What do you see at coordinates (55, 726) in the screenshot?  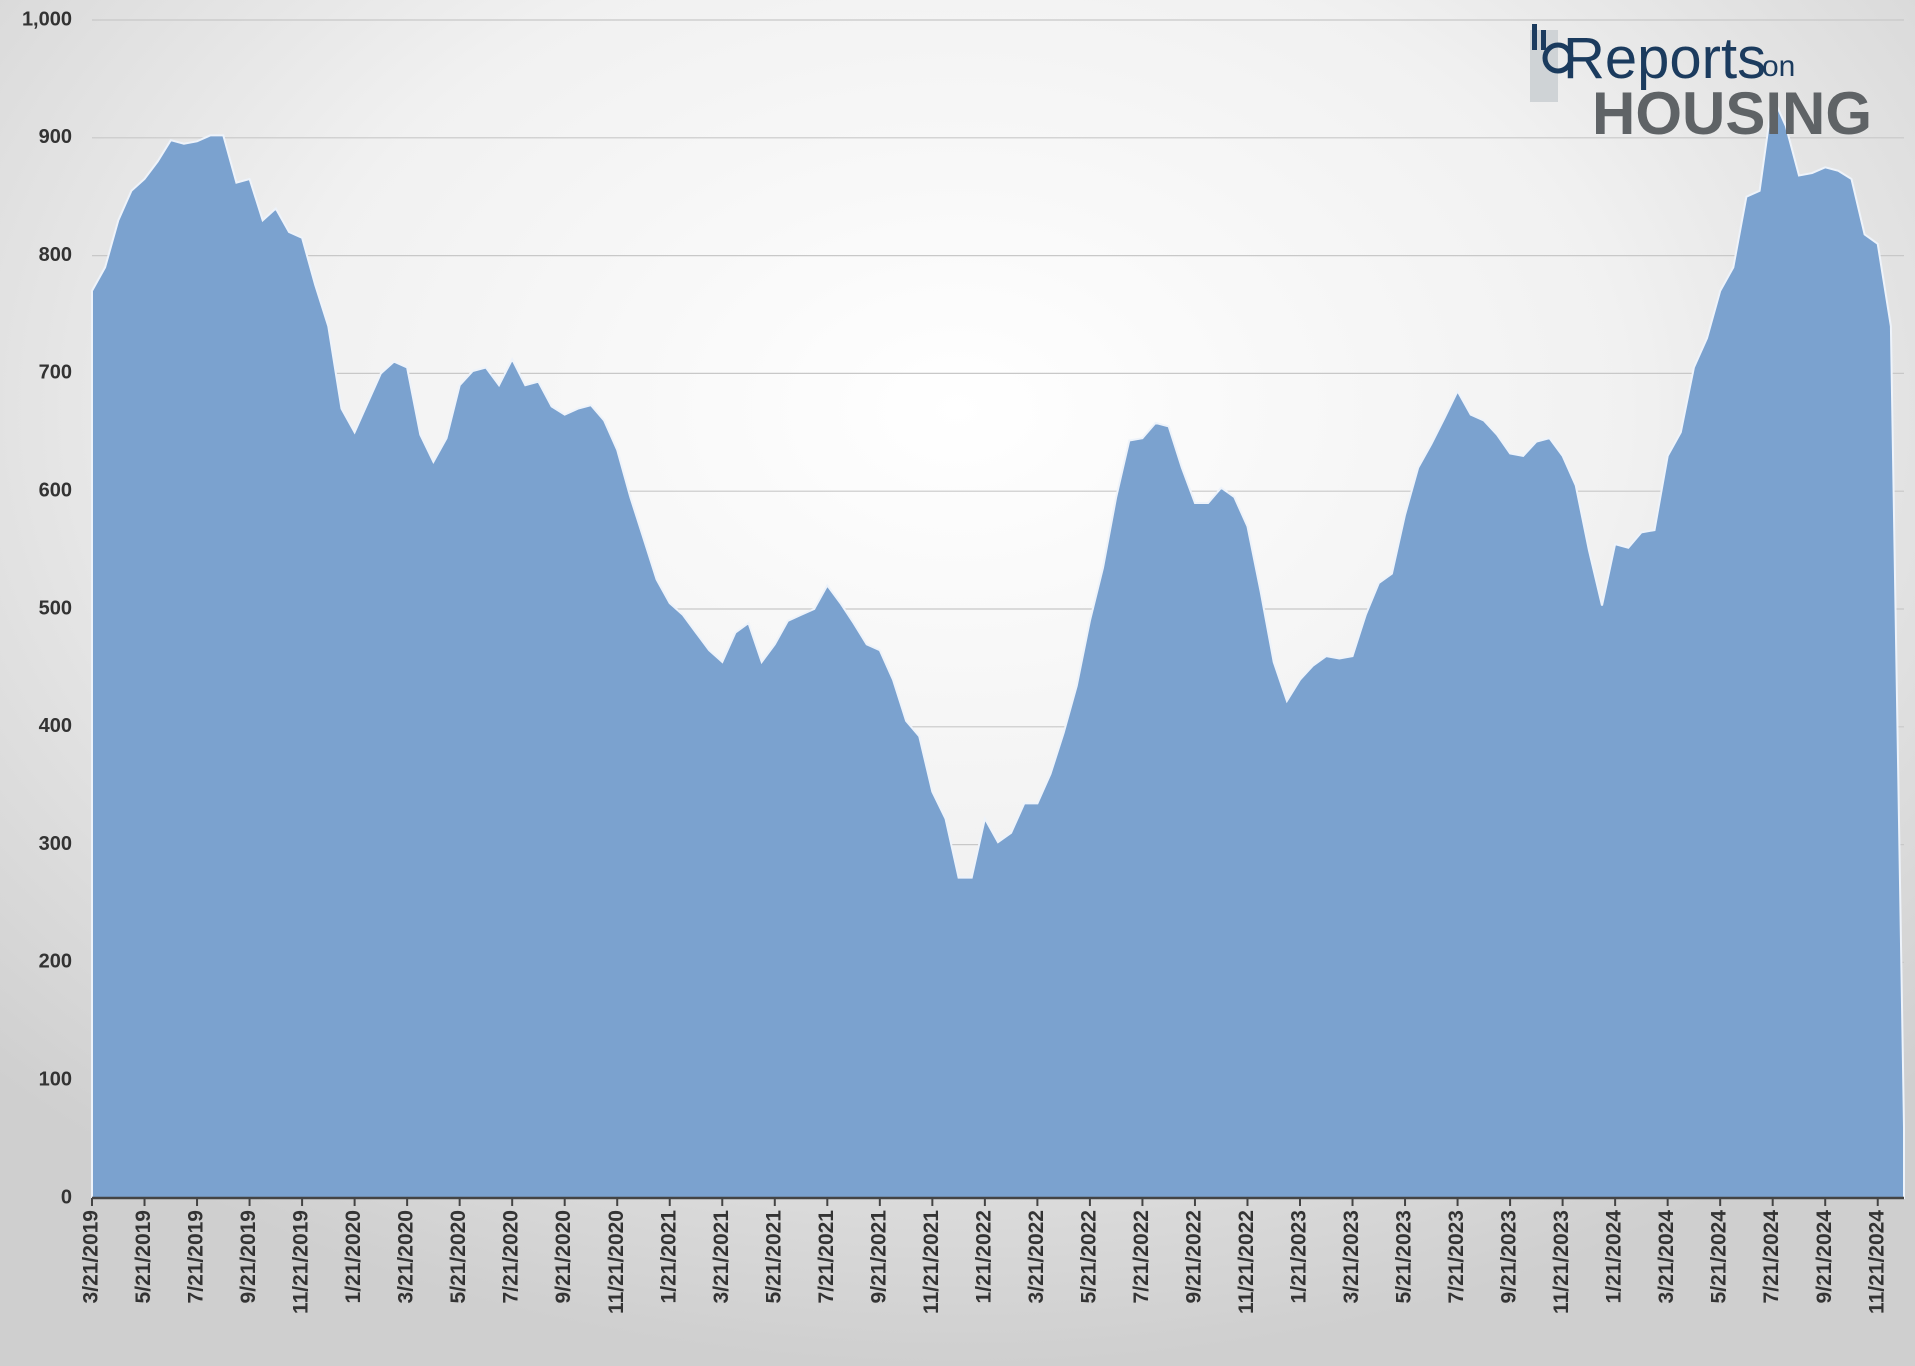 I see `y-tick-label: 400` at bounding box center [55, 726].